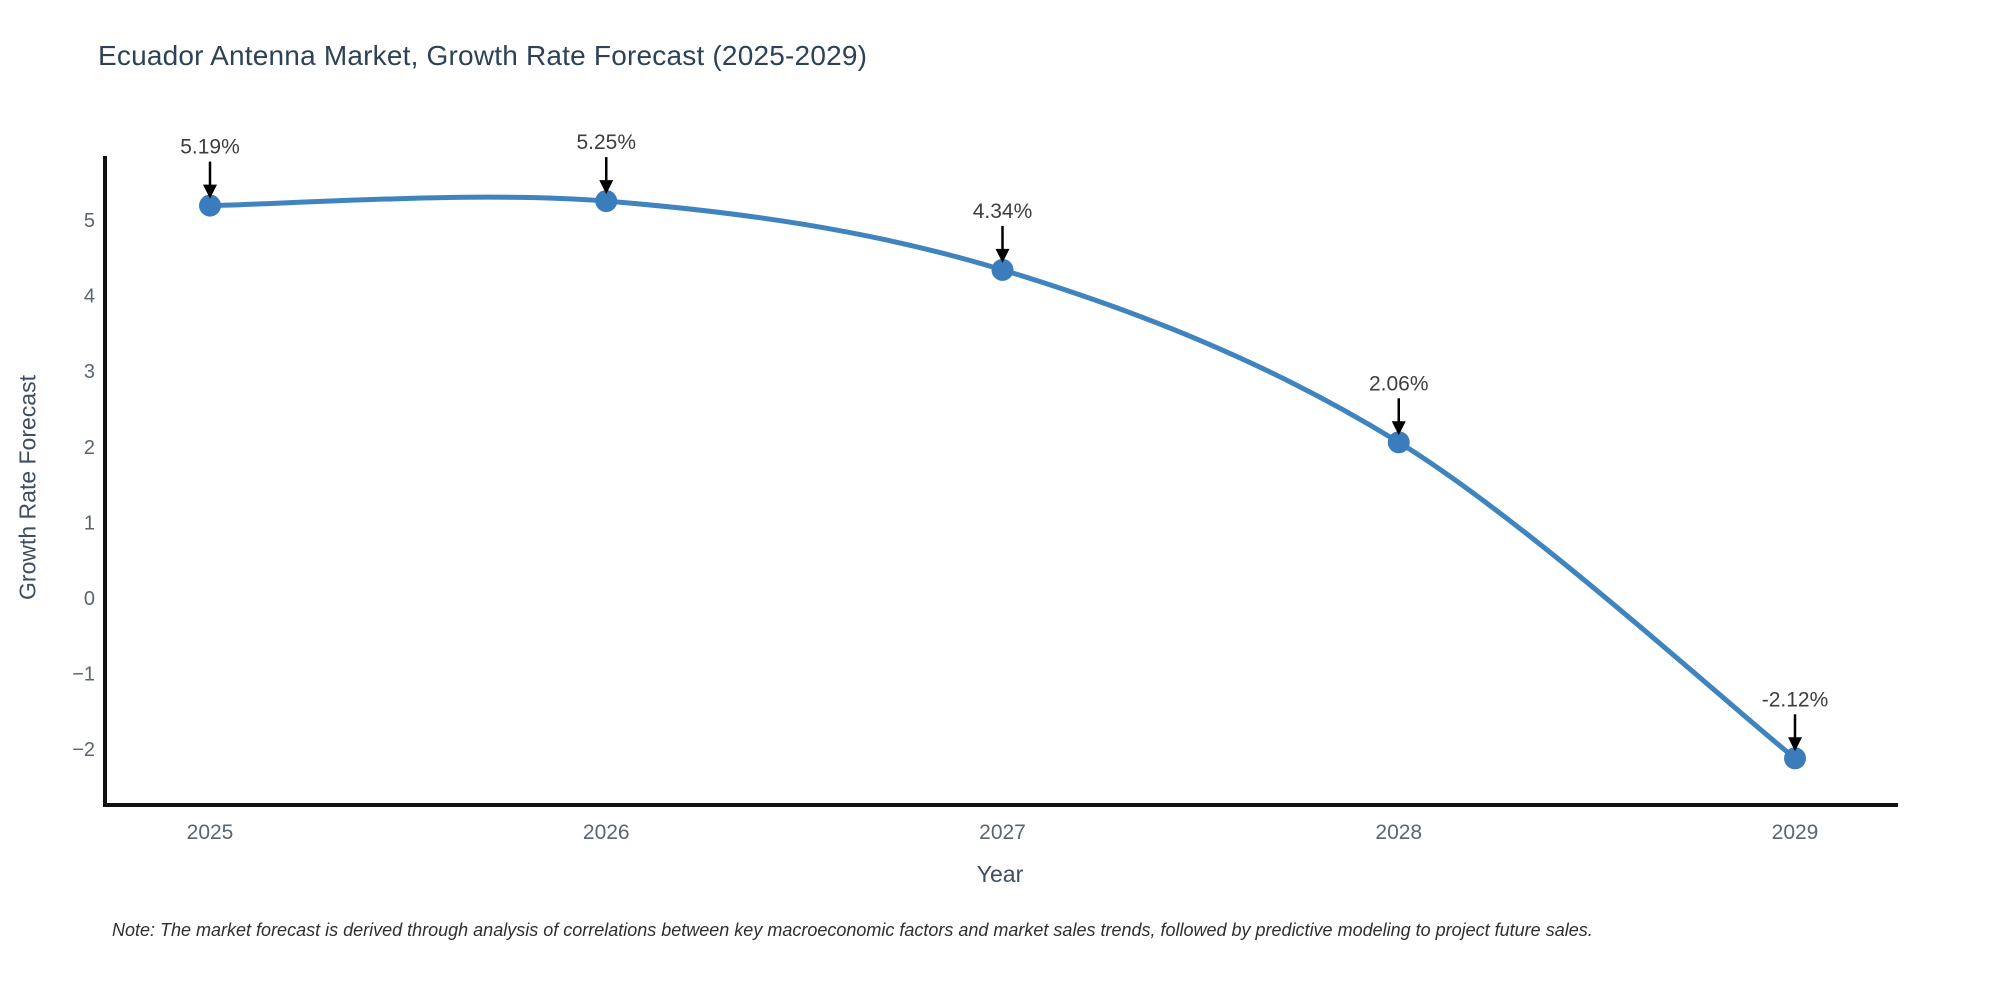 This screenshot has width=2000, height=1000. What do you see at coordinates (89, 523) in the screenshot?
I see `y-tick-label: 1` at bounding box center [89, 523].